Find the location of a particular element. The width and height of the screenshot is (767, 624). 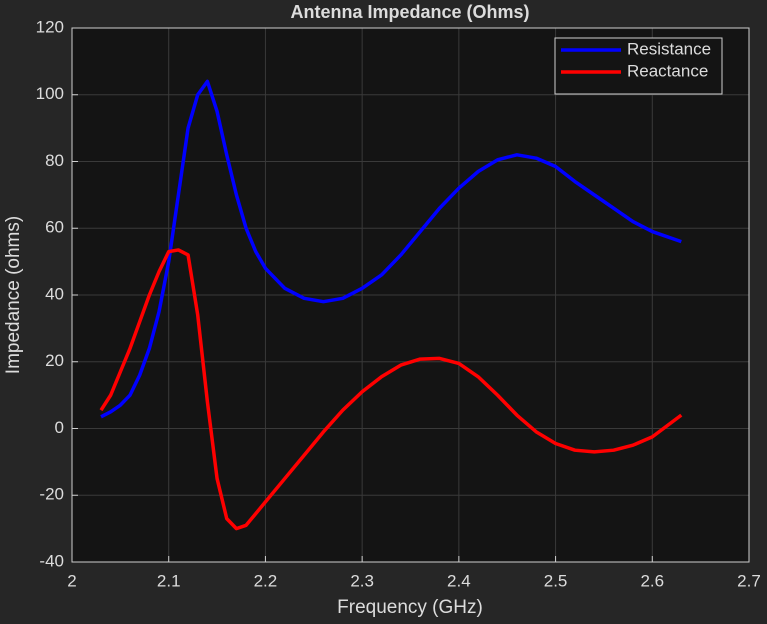

x-tick-label: 2.7 is located at coordinates (749, 580).